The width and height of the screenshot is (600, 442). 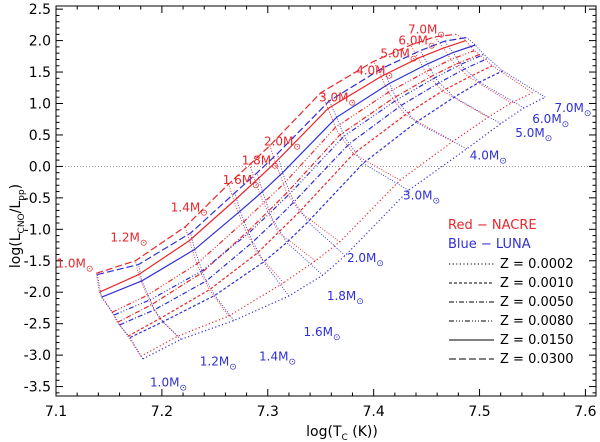 What do you see at coordinates (585, 412) in the screenshot?
I see `x-tick-label: 7.6` at bounding box center [585, 412].